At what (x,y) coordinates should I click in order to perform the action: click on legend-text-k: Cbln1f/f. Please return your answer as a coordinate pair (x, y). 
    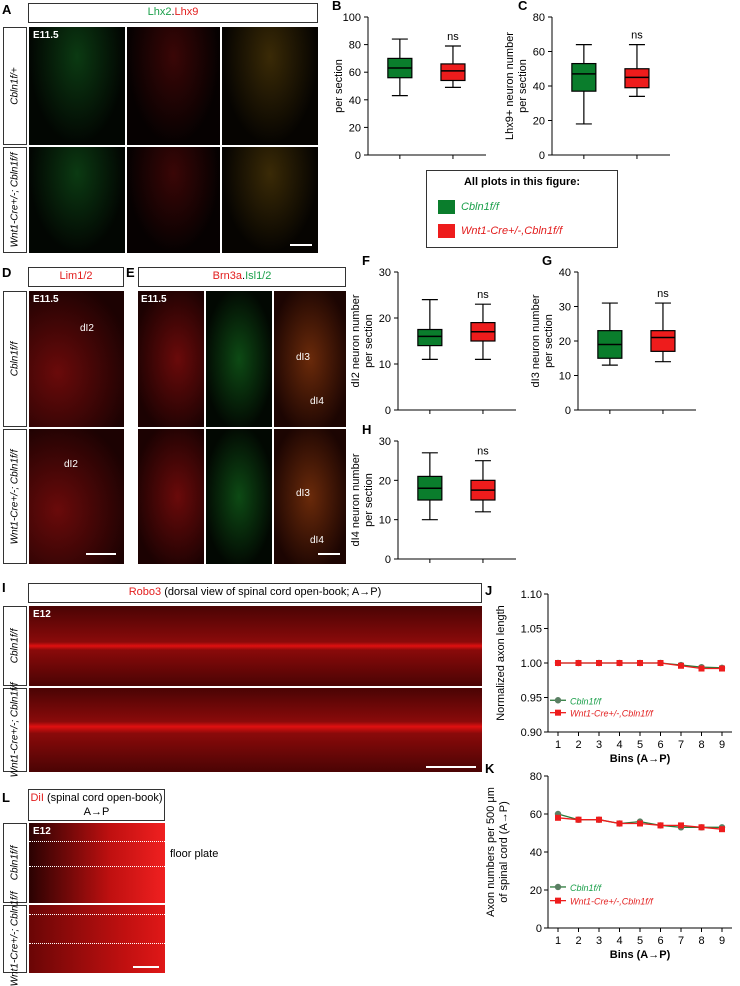
    Looking at the image, I should click on (586, 888).